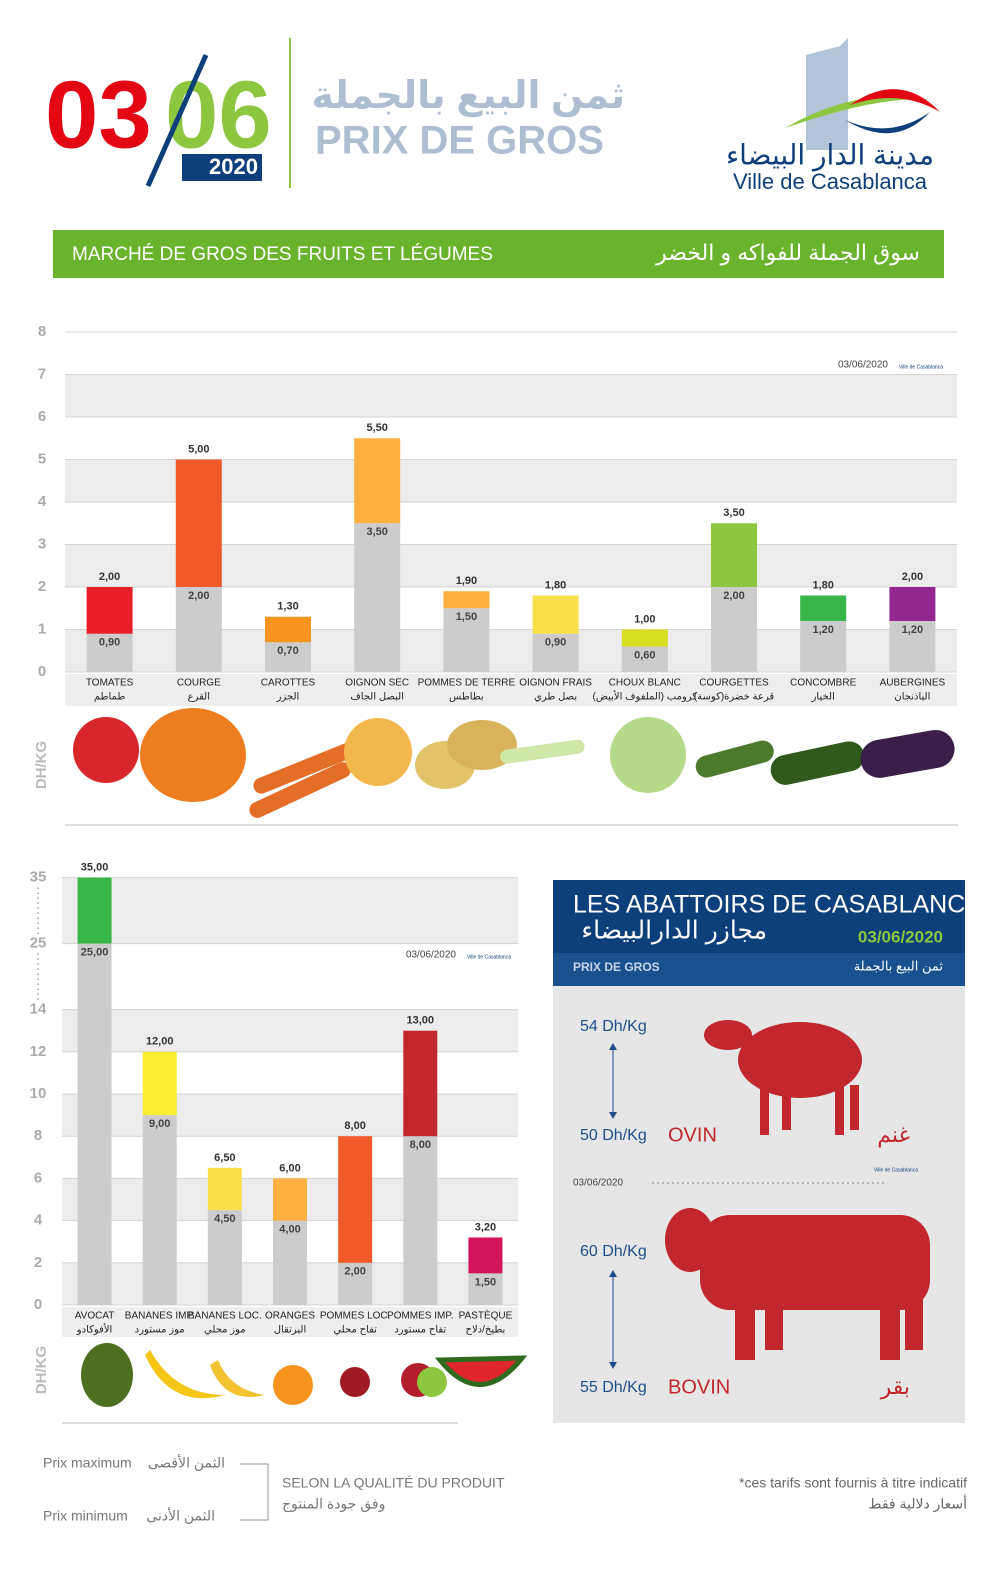  I want to click on logo-ar: مدينة الدار البيضاء, so click(830, 155).